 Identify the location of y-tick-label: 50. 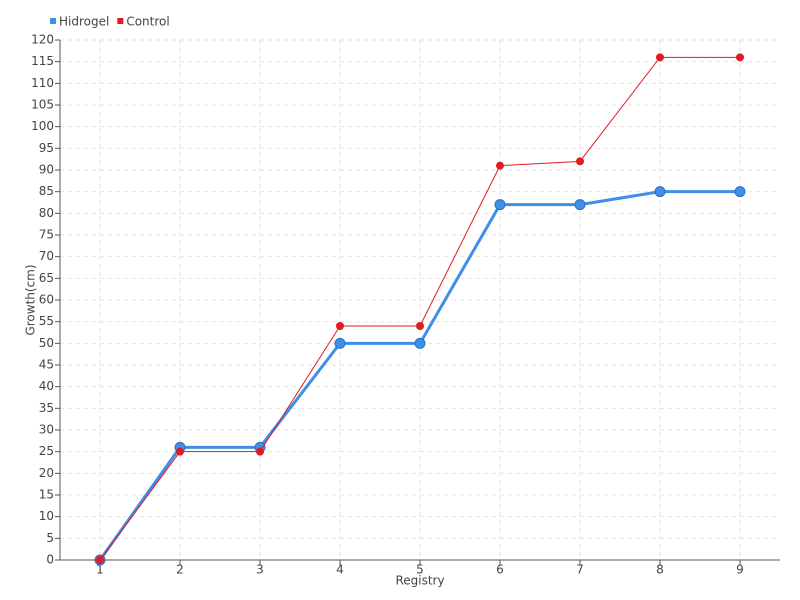
(46, 343).